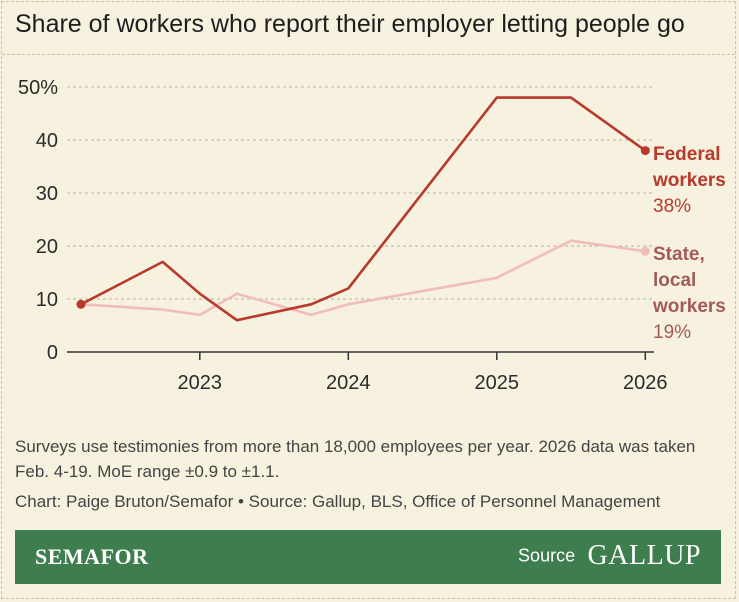 The height and width of the screenshot is (602, 739). I want to click on x-axis: 2023 2024 2025 2026, so click(367, 372).